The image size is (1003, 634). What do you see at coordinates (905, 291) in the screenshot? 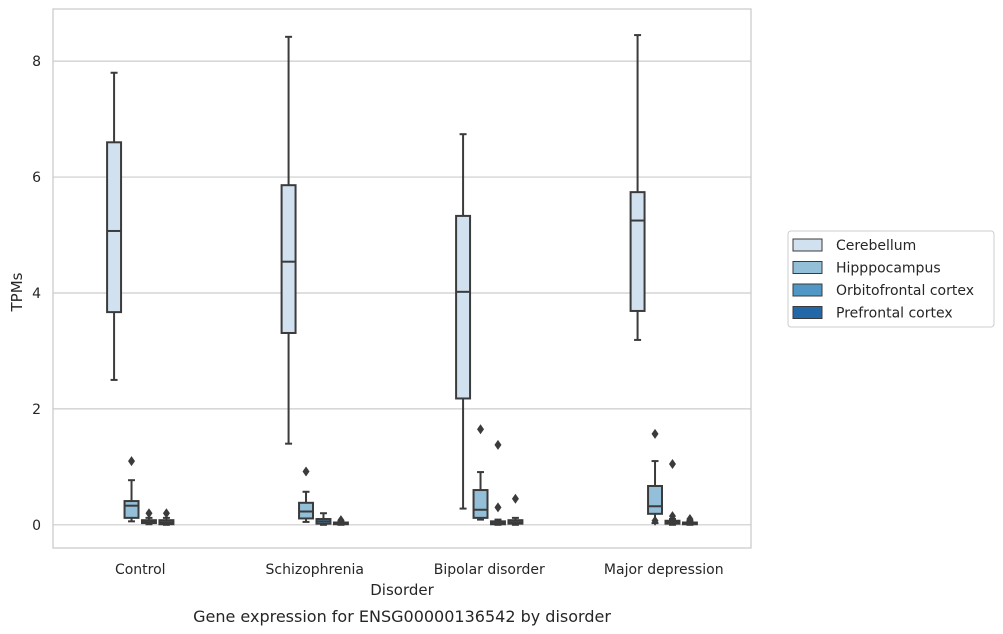
I see `legend-label: Orbitofrontal cortex` at bounding box center [905, 291].